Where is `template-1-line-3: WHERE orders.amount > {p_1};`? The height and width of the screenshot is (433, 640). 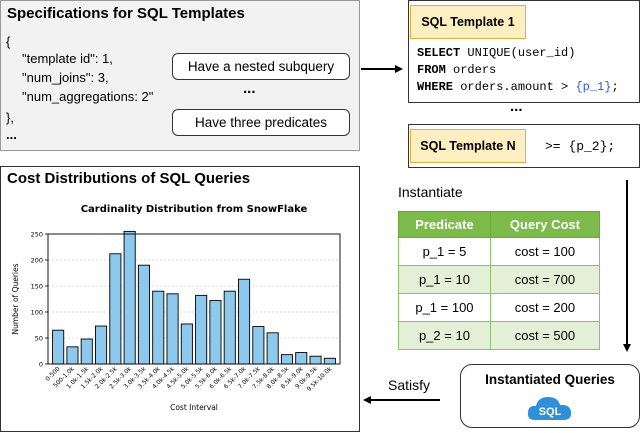 template-1-line-3: WHERE orders.amount > {p_1}; is located at coordinates (518, 87).